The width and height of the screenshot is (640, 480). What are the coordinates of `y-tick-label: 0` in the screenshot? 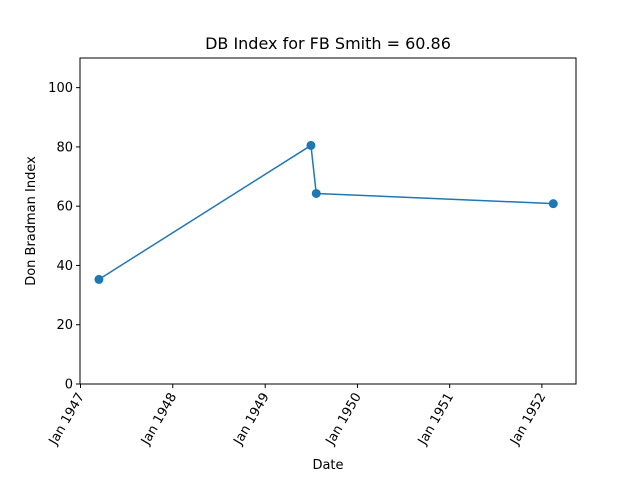 It's located at (69, 385).